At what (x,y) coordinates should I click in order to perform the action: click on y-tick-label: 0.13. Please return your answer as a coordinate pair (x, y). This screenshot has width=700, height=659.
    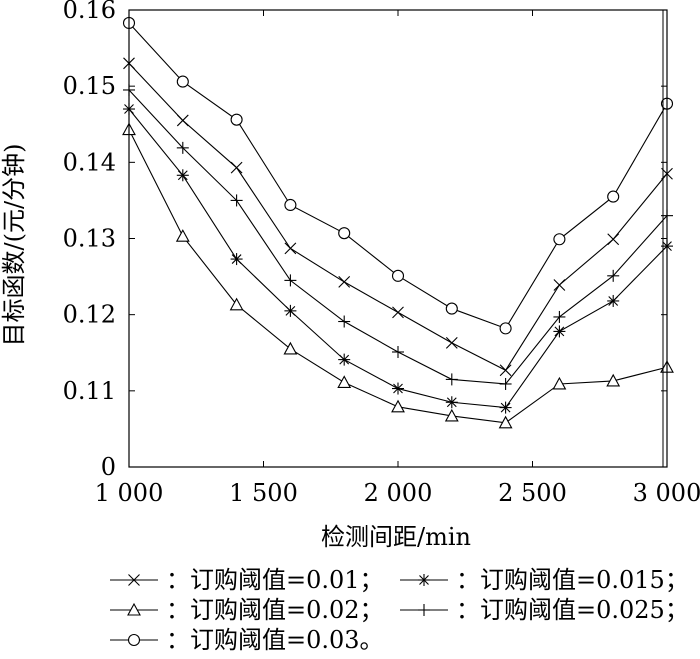
    Looking at the image, I should click on (89, 239).